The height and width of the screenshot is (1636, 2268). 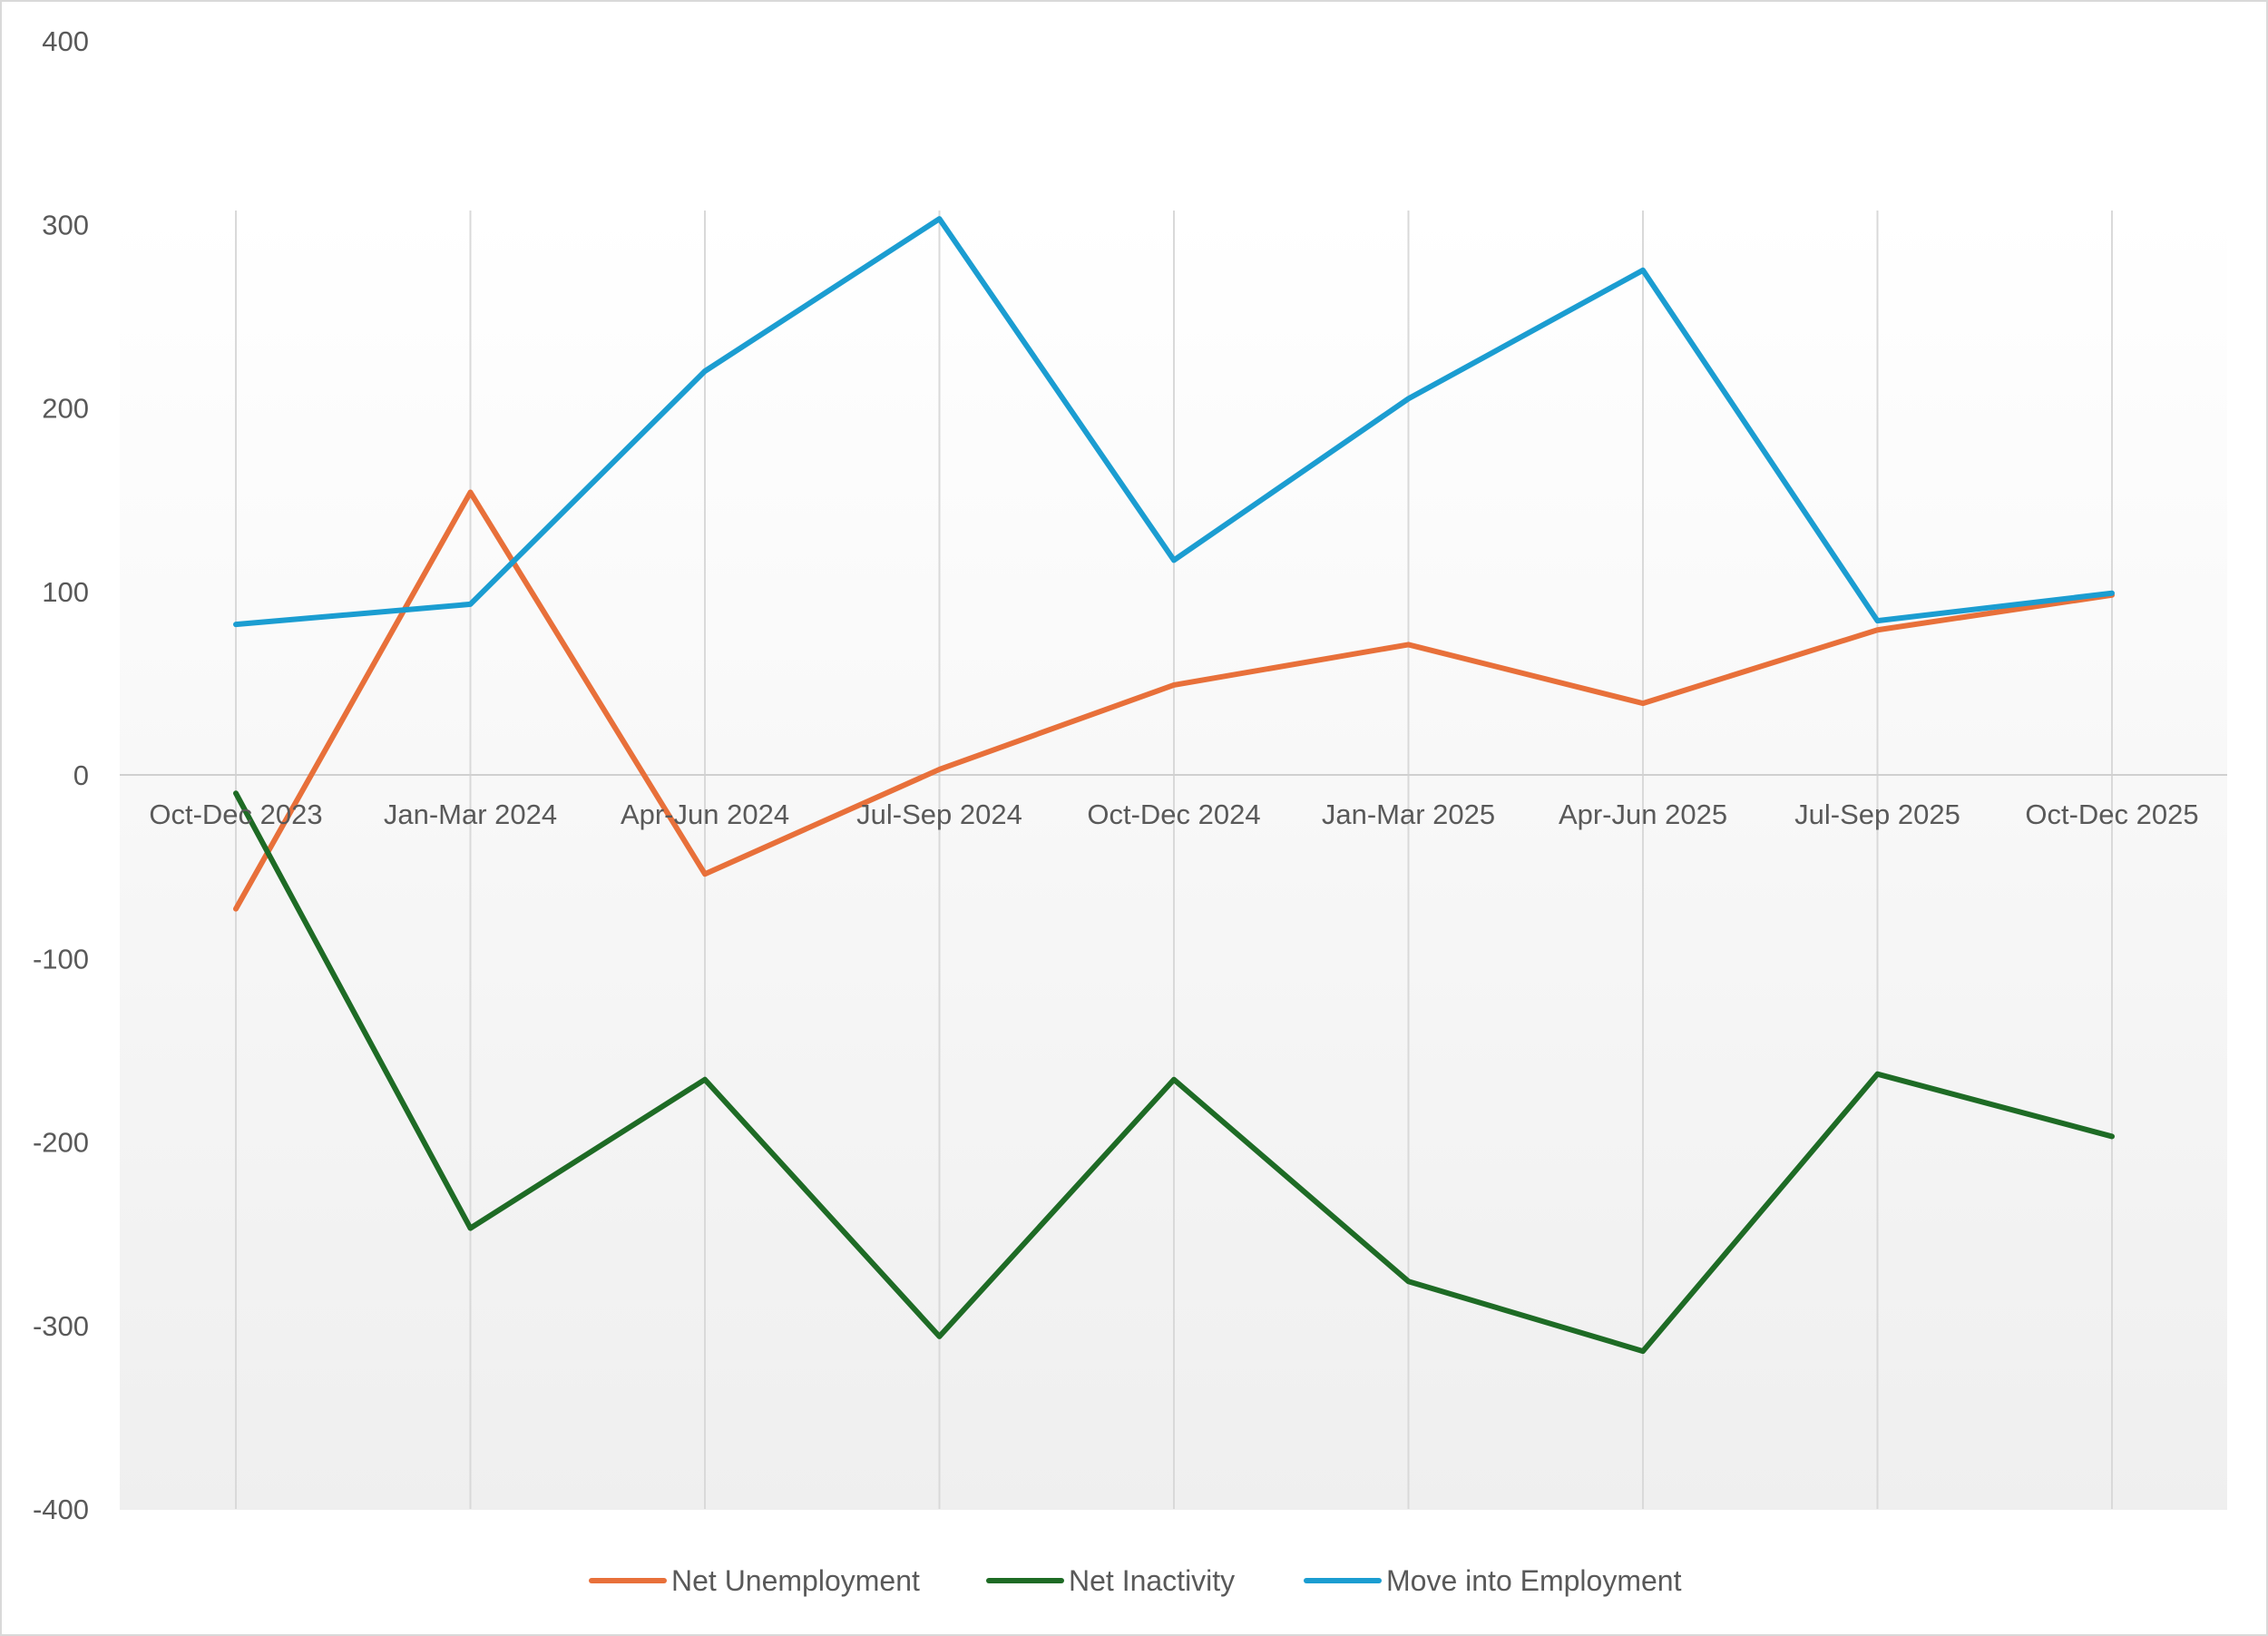 I want to click on x-tick-label: Jan-Mar 2025, so click(x=1409, y=814).